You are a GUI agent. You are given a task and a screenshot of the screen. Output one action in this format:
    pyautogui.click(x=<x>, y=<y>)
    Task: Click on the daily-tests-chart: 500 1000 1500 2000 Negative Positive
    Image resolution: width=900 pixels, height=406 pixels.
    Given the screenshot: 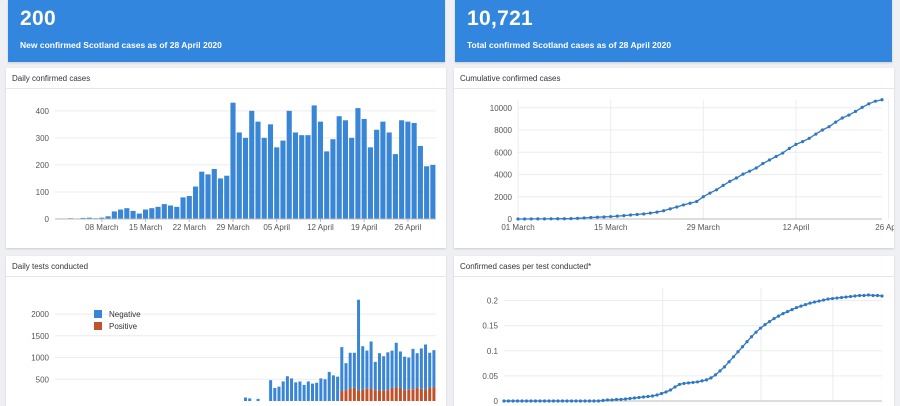 What is the action you would take?
    pyautogui.click(x=233, y=350)
    